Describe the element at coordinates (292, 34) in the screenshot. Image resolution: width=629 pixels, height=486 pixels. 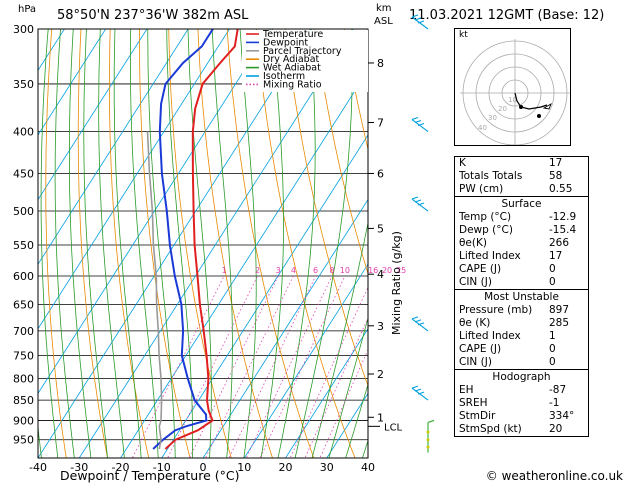
I see `legend-label: Temperature` at that location.